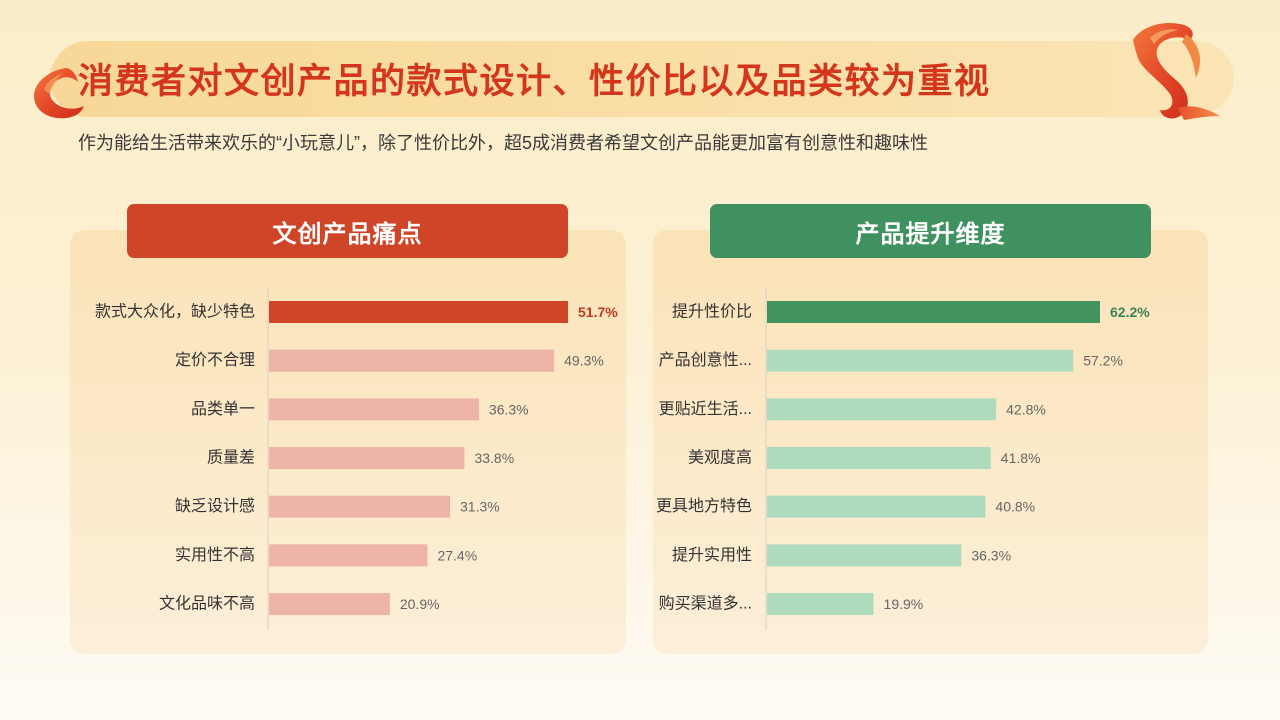 Image resolution: width=1280 pixels, height=720 pixels. What do you see at coordinates (904, 604) in the screenshot?
I see `improvement-value-label-7: 19.9%` at bounding box center [904, 604].